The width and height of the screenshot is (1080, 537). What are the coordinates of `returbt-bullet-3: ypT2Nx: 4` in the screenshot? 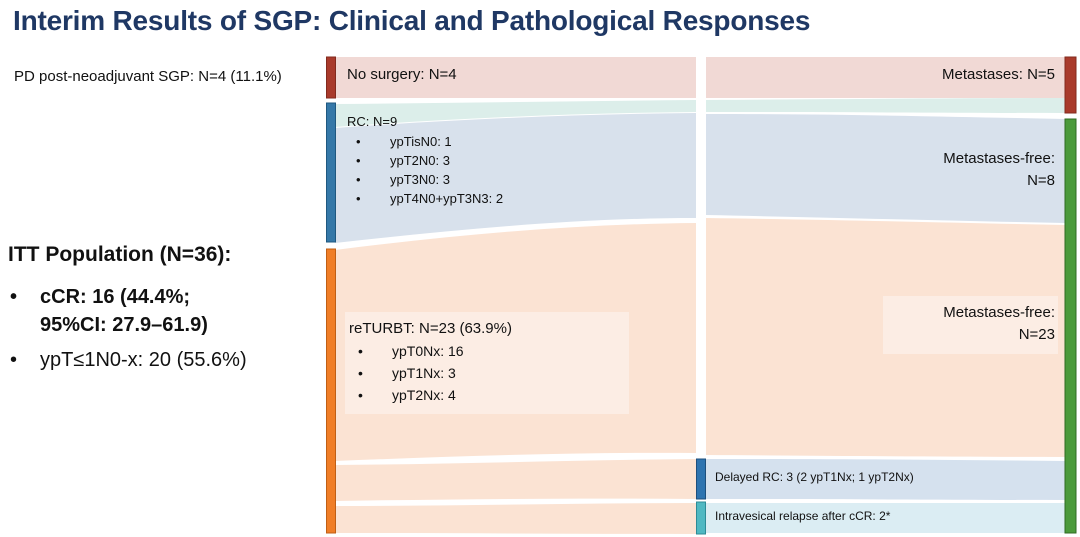 It's located at (484, 395).